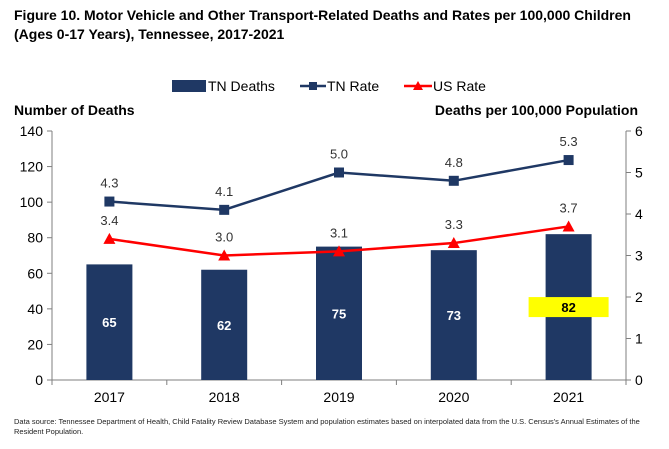  Describe the element at coordinates (639, 297) in the screenshot. I see `y2-tick-label: 2` at that location.